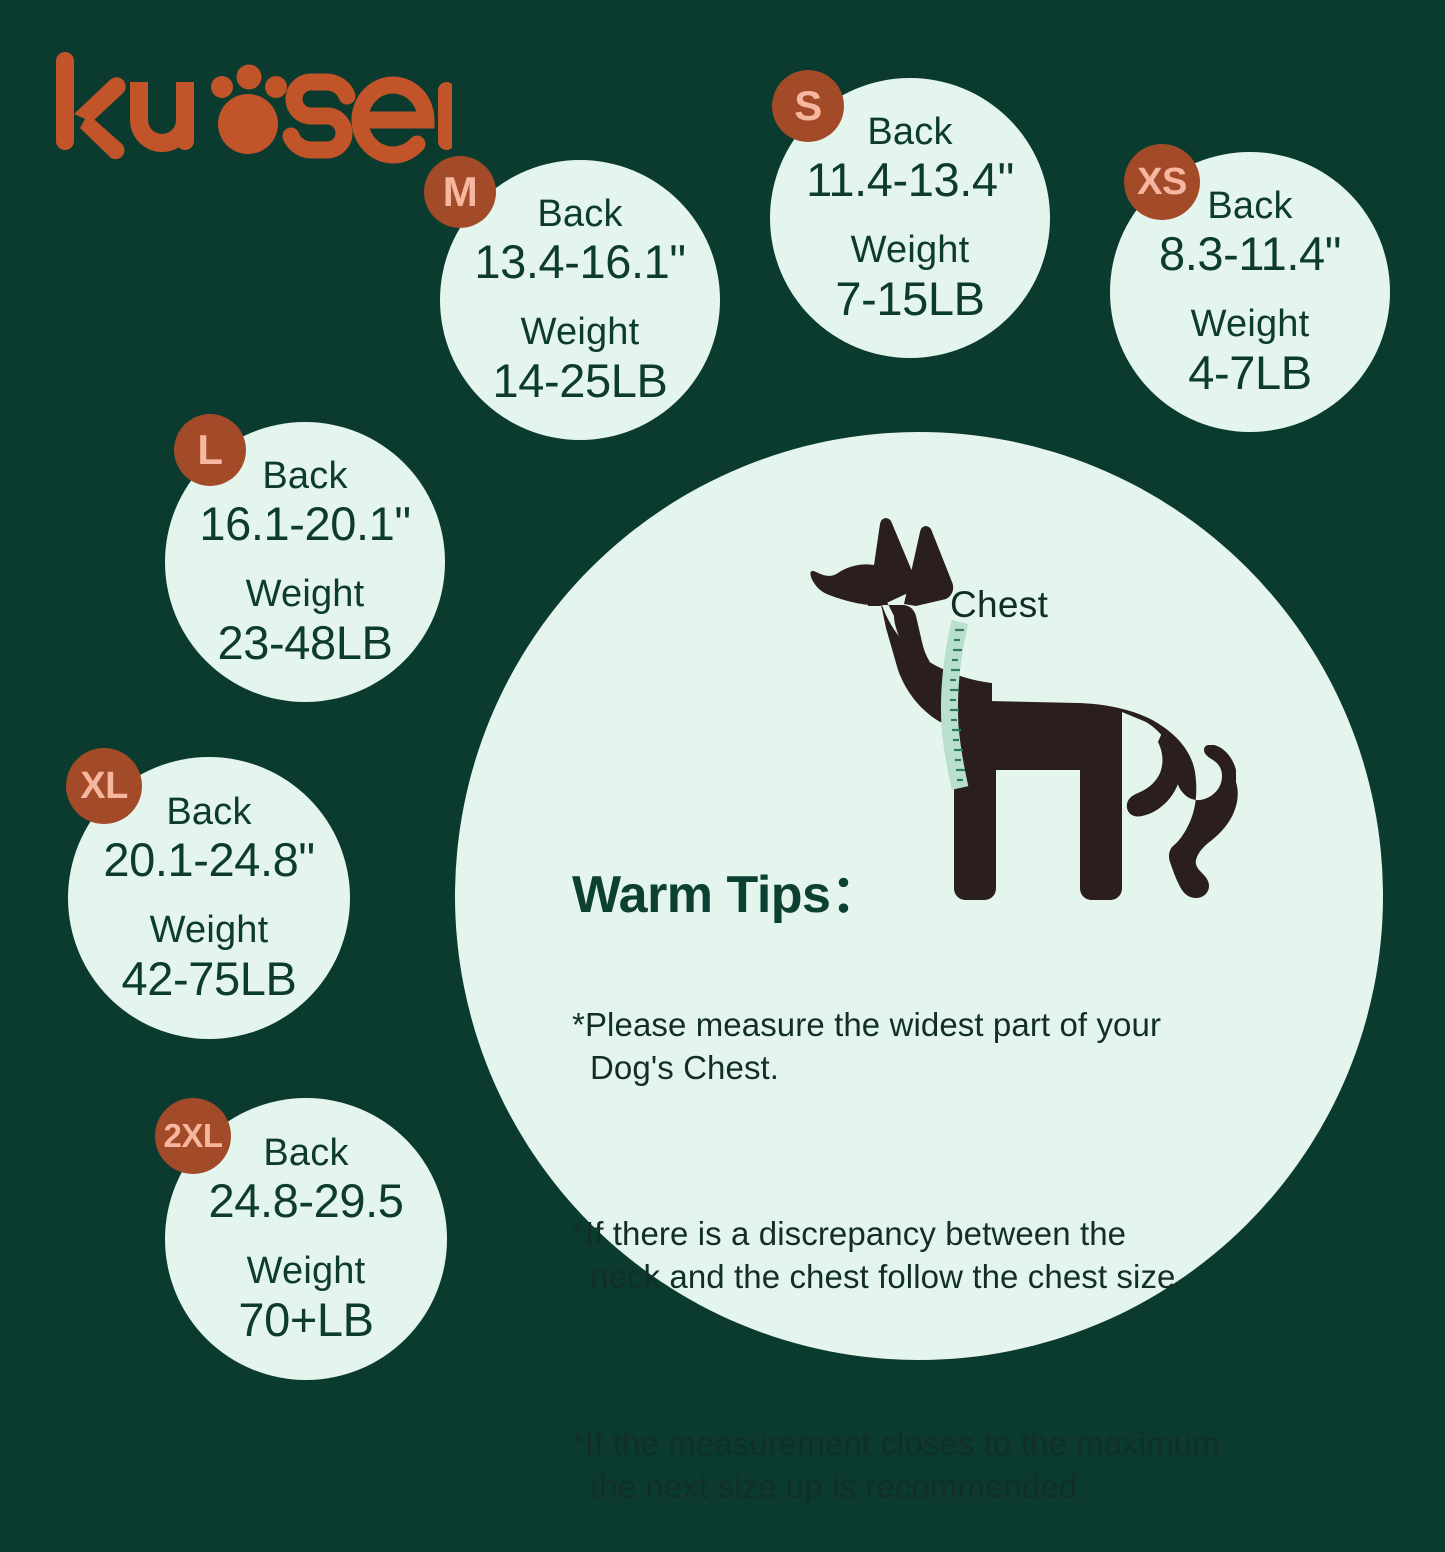 The height and width of the screenshot is (1552, 1445). Describe the element at coordinates (254, 108) in the screenshot. I see `kuoser-wordmark-paw-icon` at that location.